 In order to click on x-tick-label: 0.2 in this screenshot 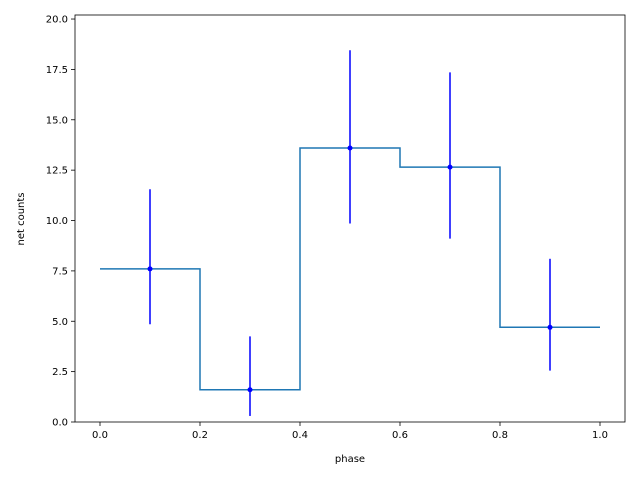, I will do `click(200, 435)`.